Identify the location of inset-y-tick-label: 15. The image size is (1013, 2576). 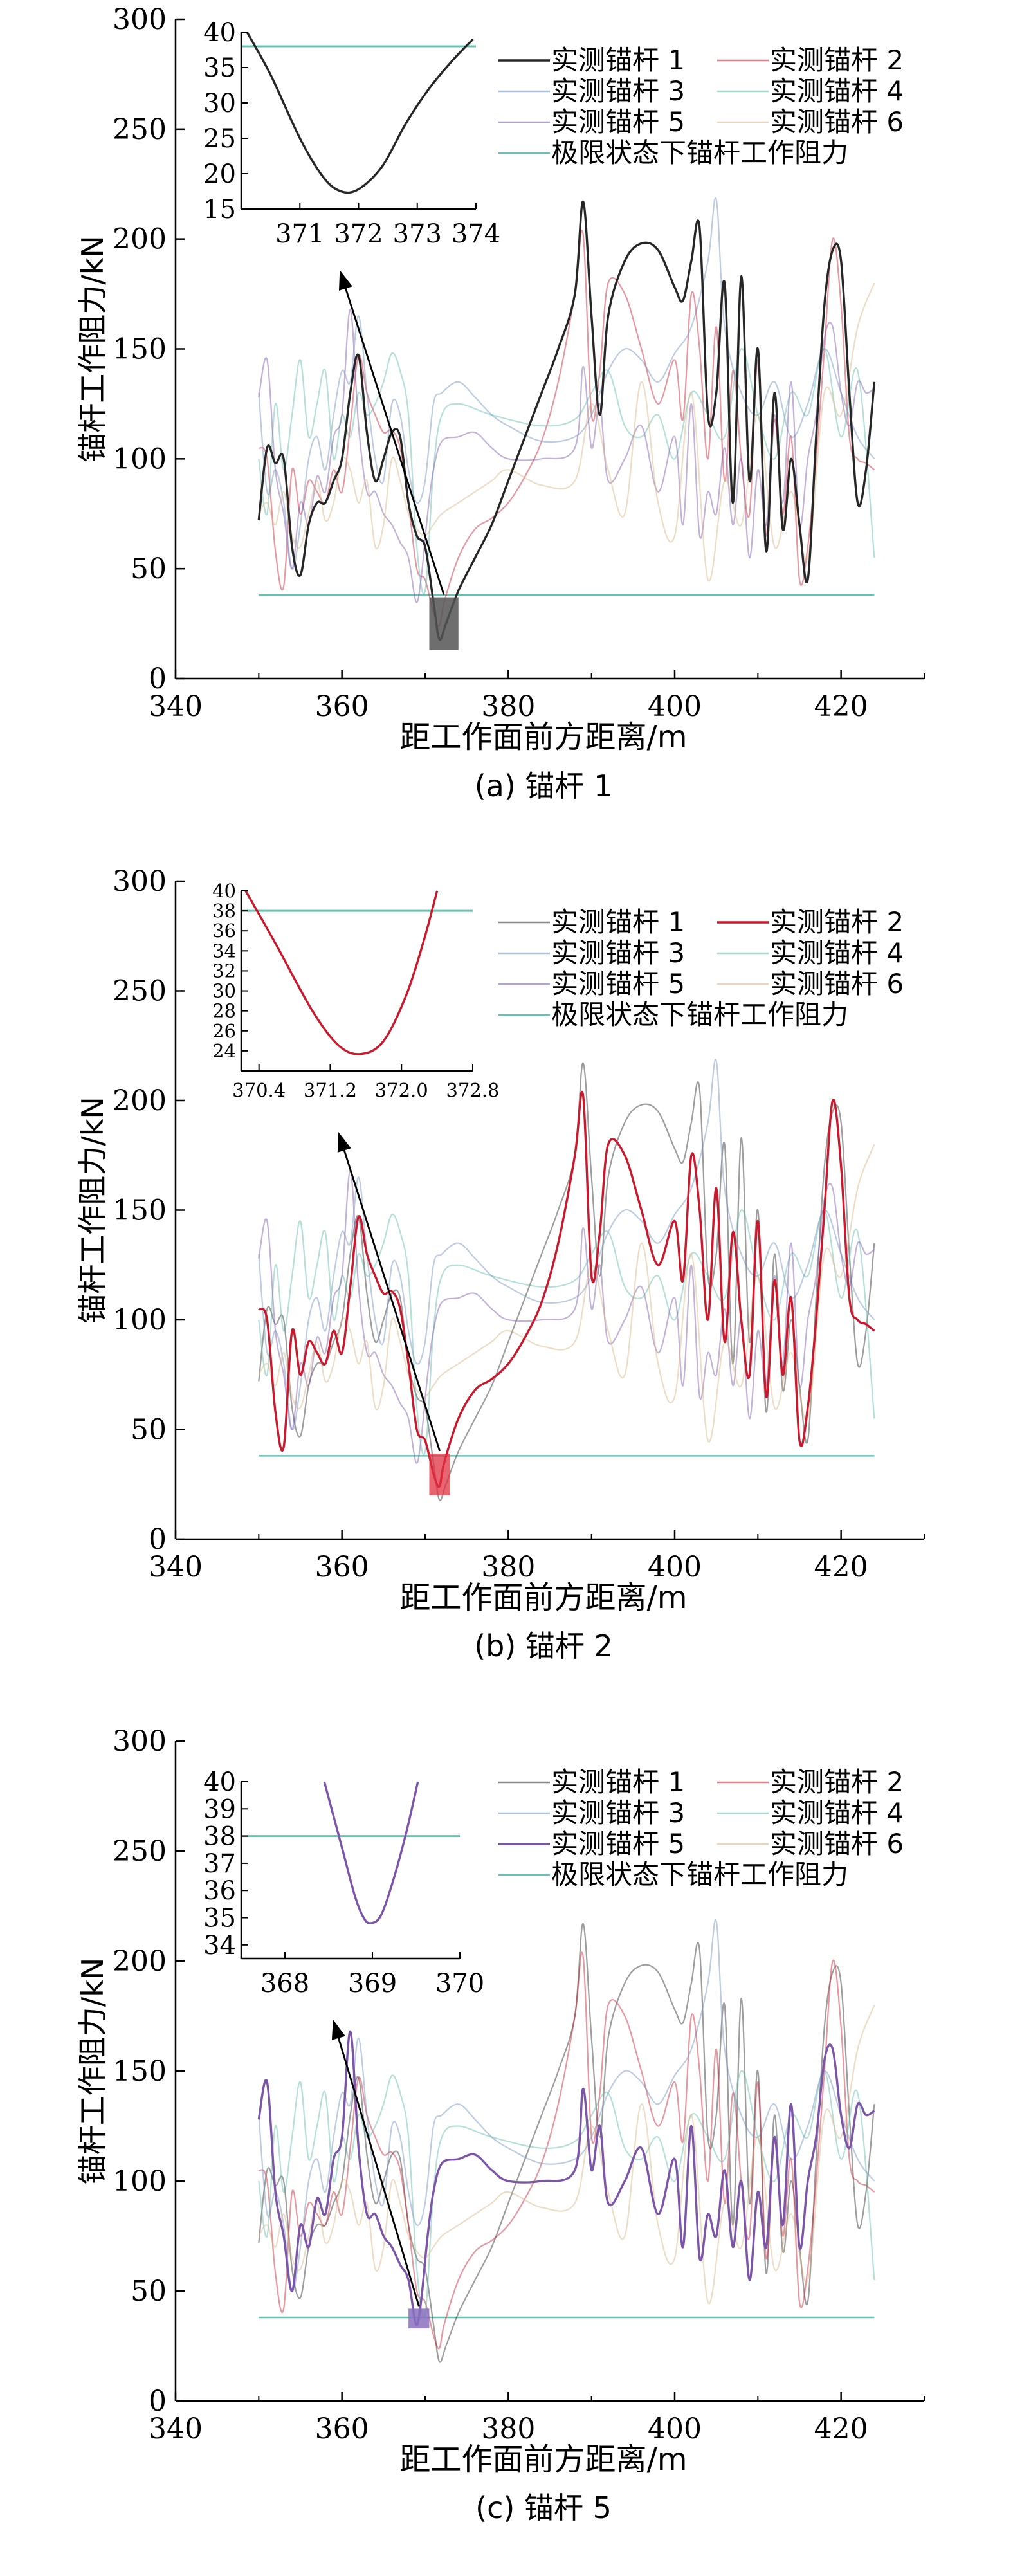
(219, 209).